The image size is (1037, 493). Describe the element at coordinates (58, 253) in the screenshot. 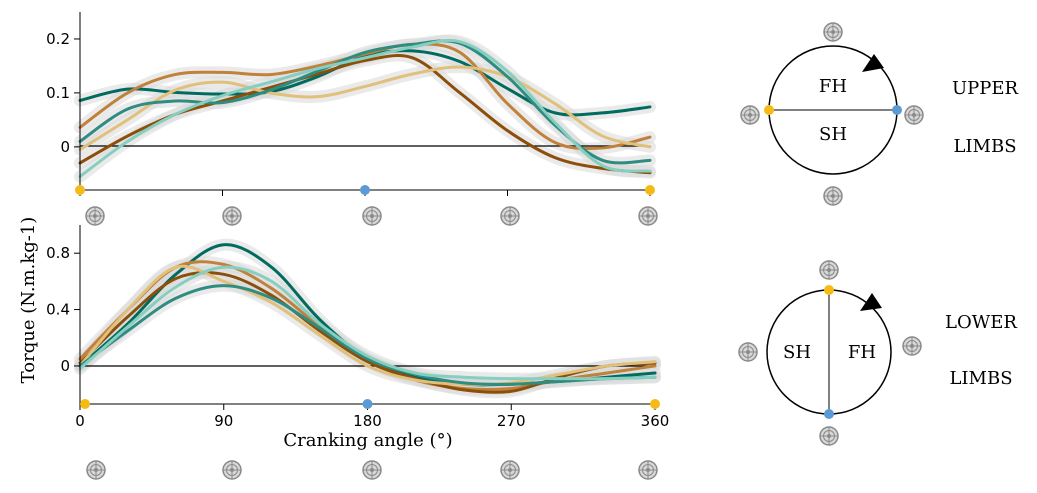

I see `lower-ytick-label: 0.8` at that location.